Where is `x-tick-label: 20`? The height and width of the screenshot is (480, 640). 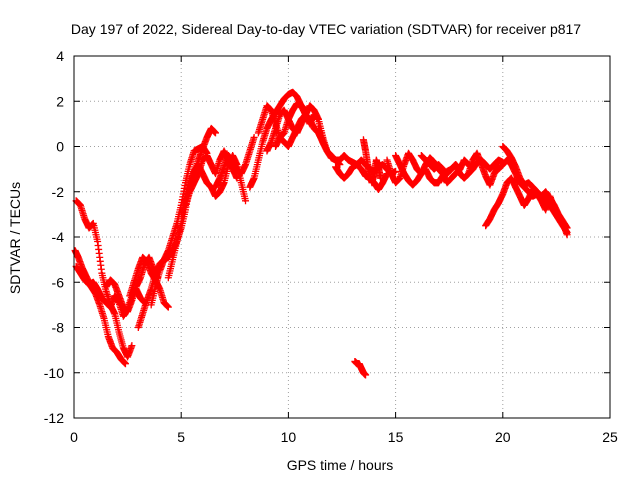 x-tick-label: 20 is located at coordinates (503, 437).